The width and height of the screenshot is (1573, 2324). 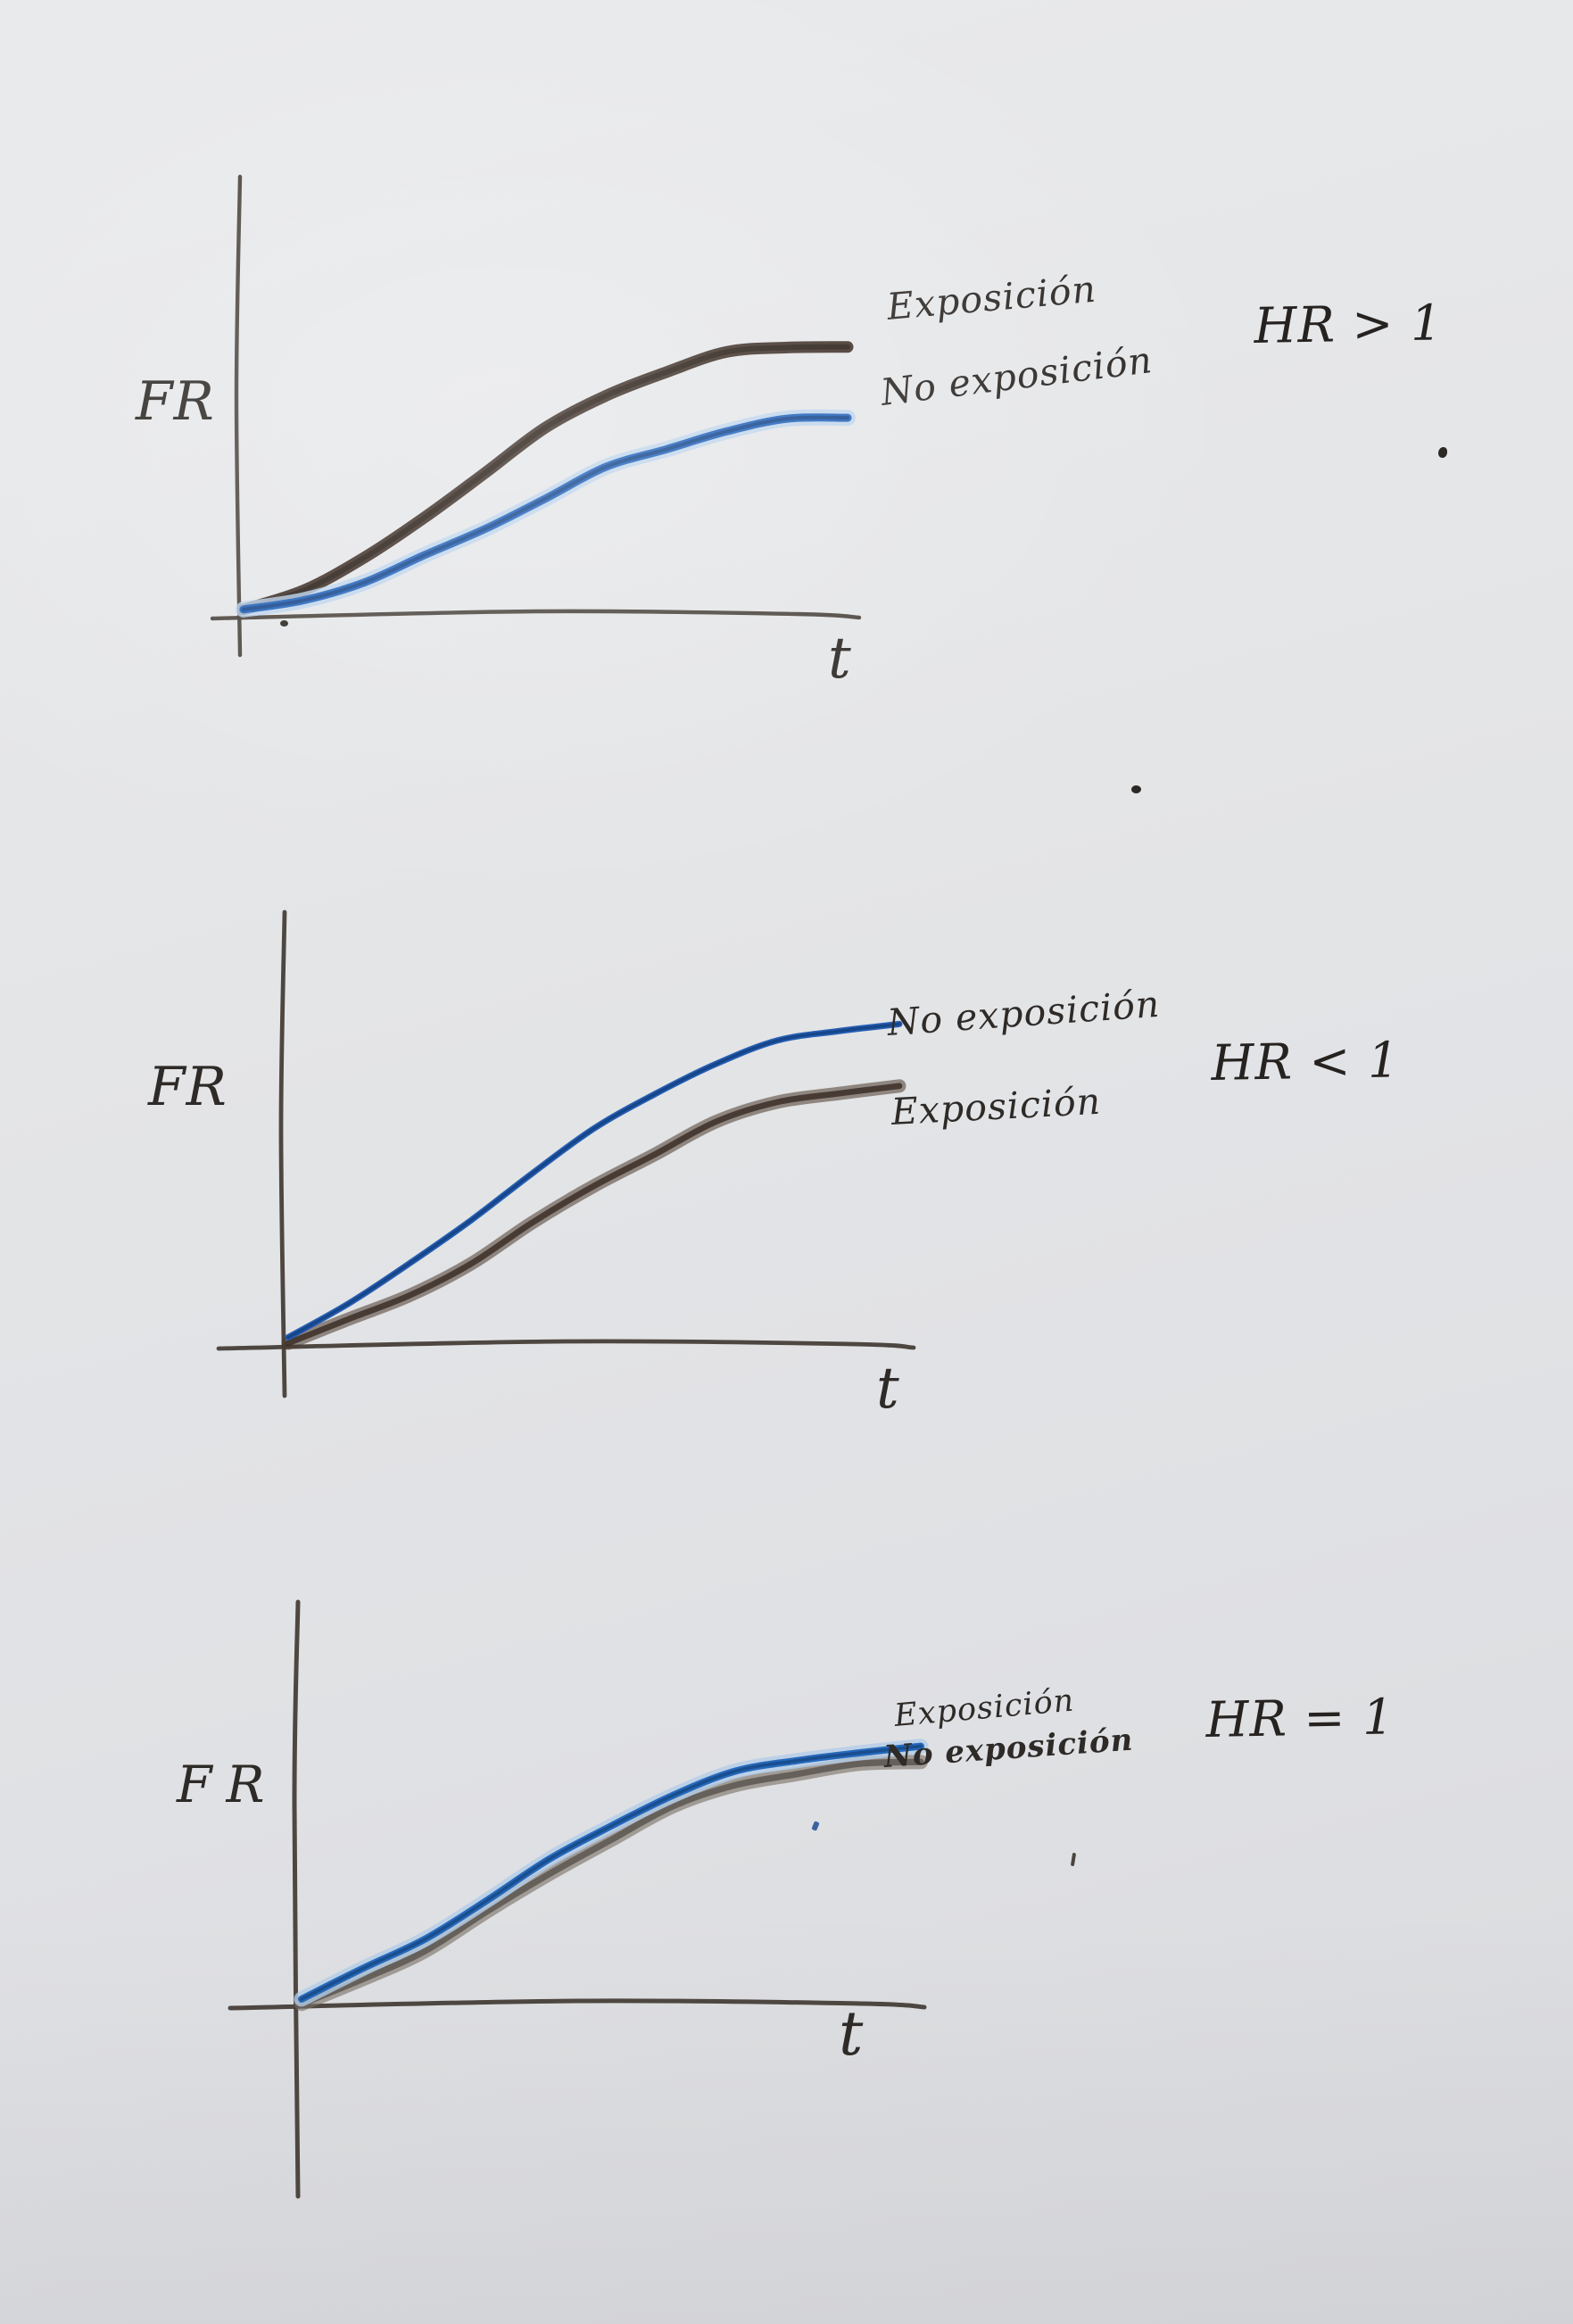 I want to click on curve-0-1-no-exposicion, so click(x=545, y=513).